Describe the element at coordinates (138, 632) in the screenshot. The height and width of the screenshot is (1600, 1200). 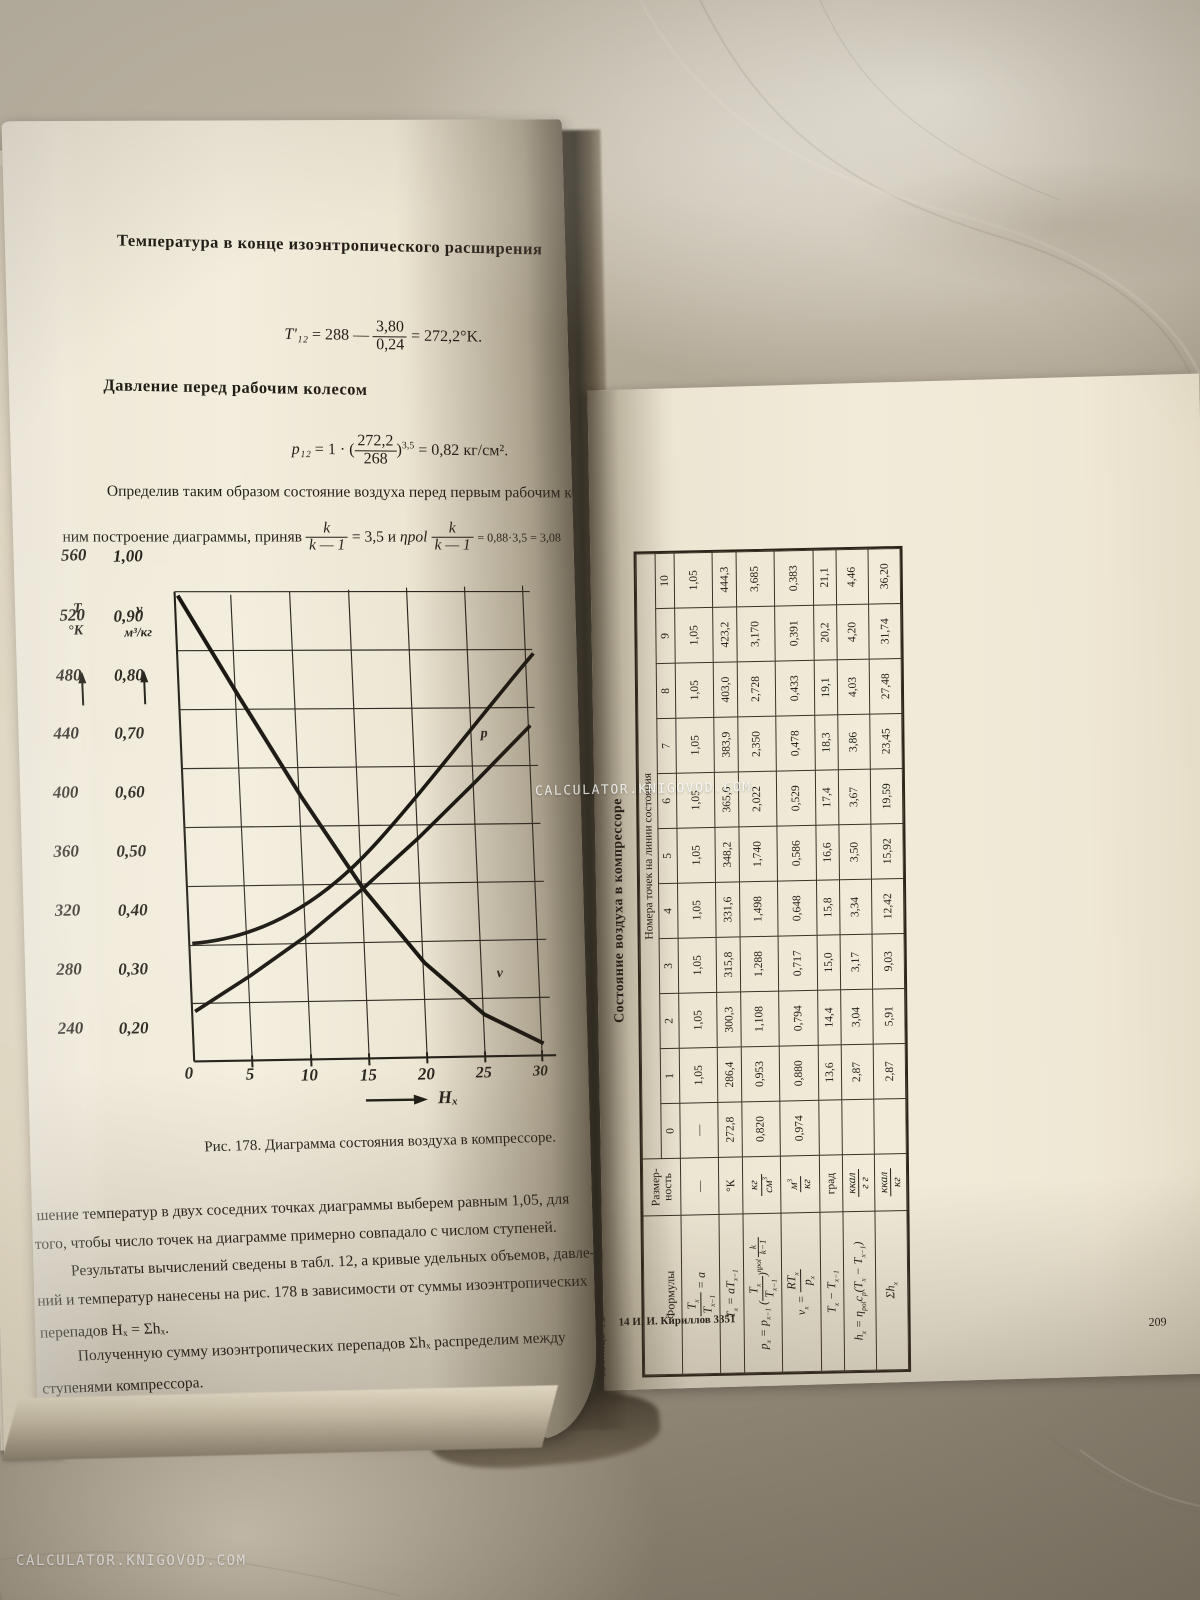
I see `yaxis-v-unit: м³/кг` at that location.